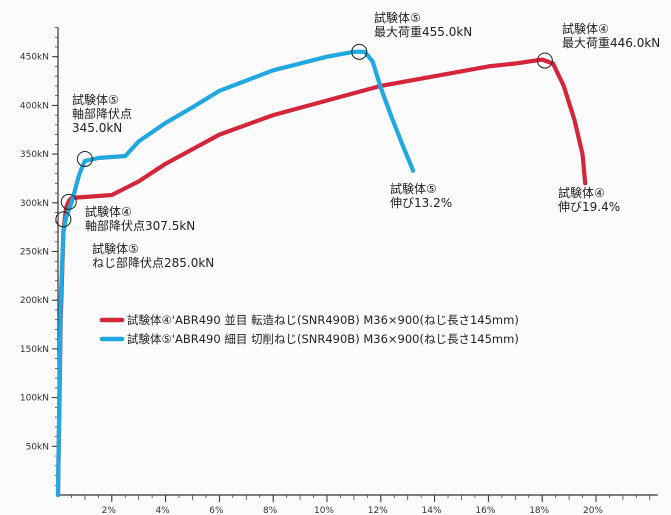 The image size is (671, 515). Describe the element at coordinates (140, 225) in the screenshot. I see `annotation-label: 軸部降伏点307.5kN` at that location.